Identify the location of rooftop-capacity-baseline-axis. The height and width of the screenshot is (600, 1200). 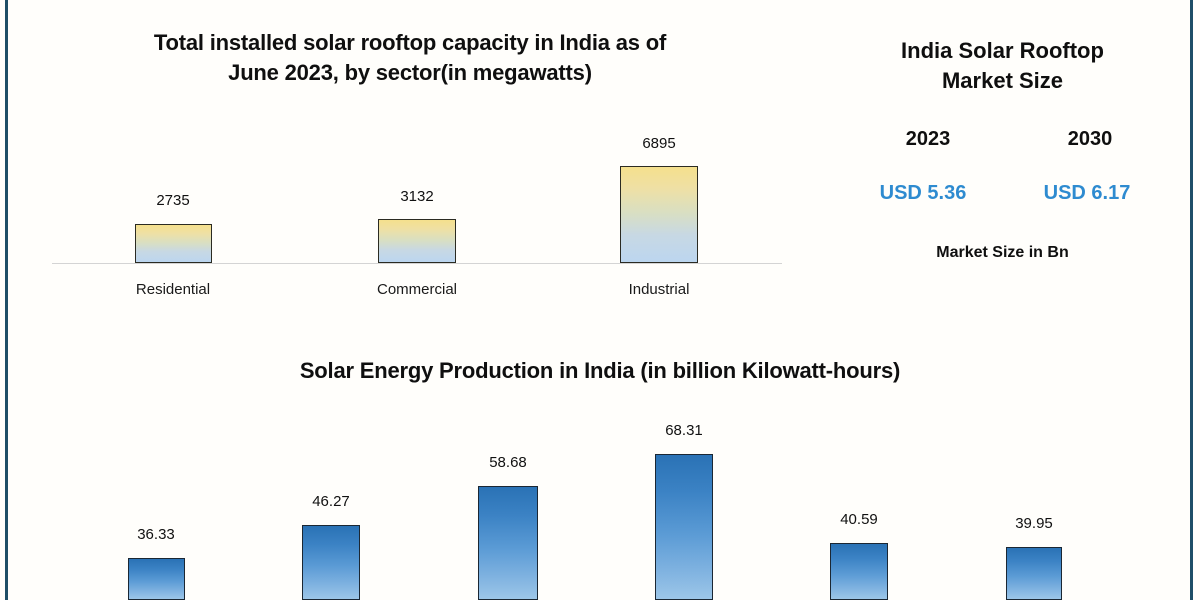
(417, 263).